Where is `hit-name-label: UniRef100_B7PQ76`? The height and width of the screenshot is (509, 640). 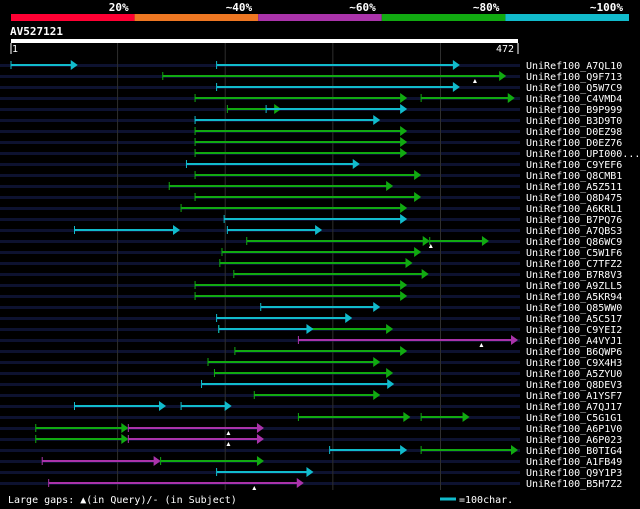 hit-name-label: UniRef100_B7PQ76 is located at coordinates (574, 220).